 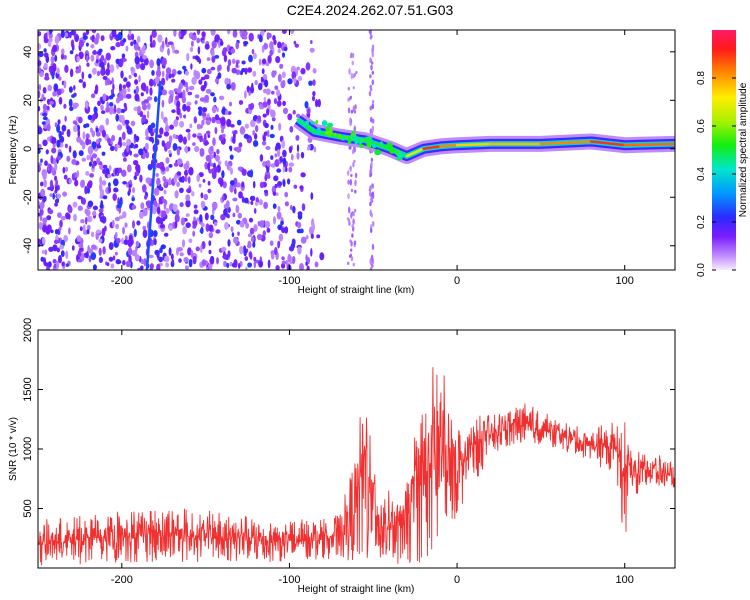 I want to click on spectrogram-y-tick-label: -40, so click(x=28, y=246).